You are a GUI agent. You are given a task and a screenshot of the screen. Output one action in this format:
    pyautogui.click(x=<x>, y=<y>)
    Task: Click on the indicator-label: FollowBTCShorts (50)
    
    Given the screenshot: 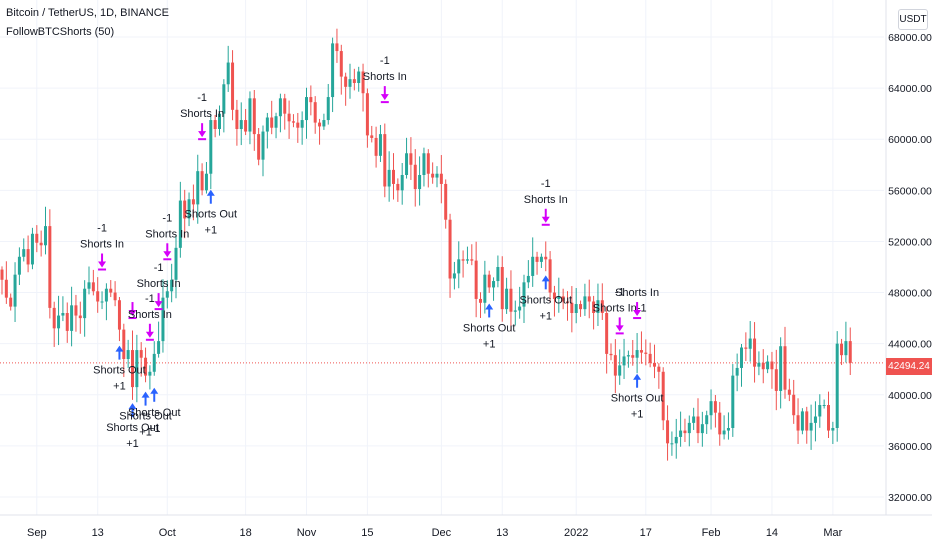 What is the action you would take?
    pyautogui.click(x=60, y=32)
    